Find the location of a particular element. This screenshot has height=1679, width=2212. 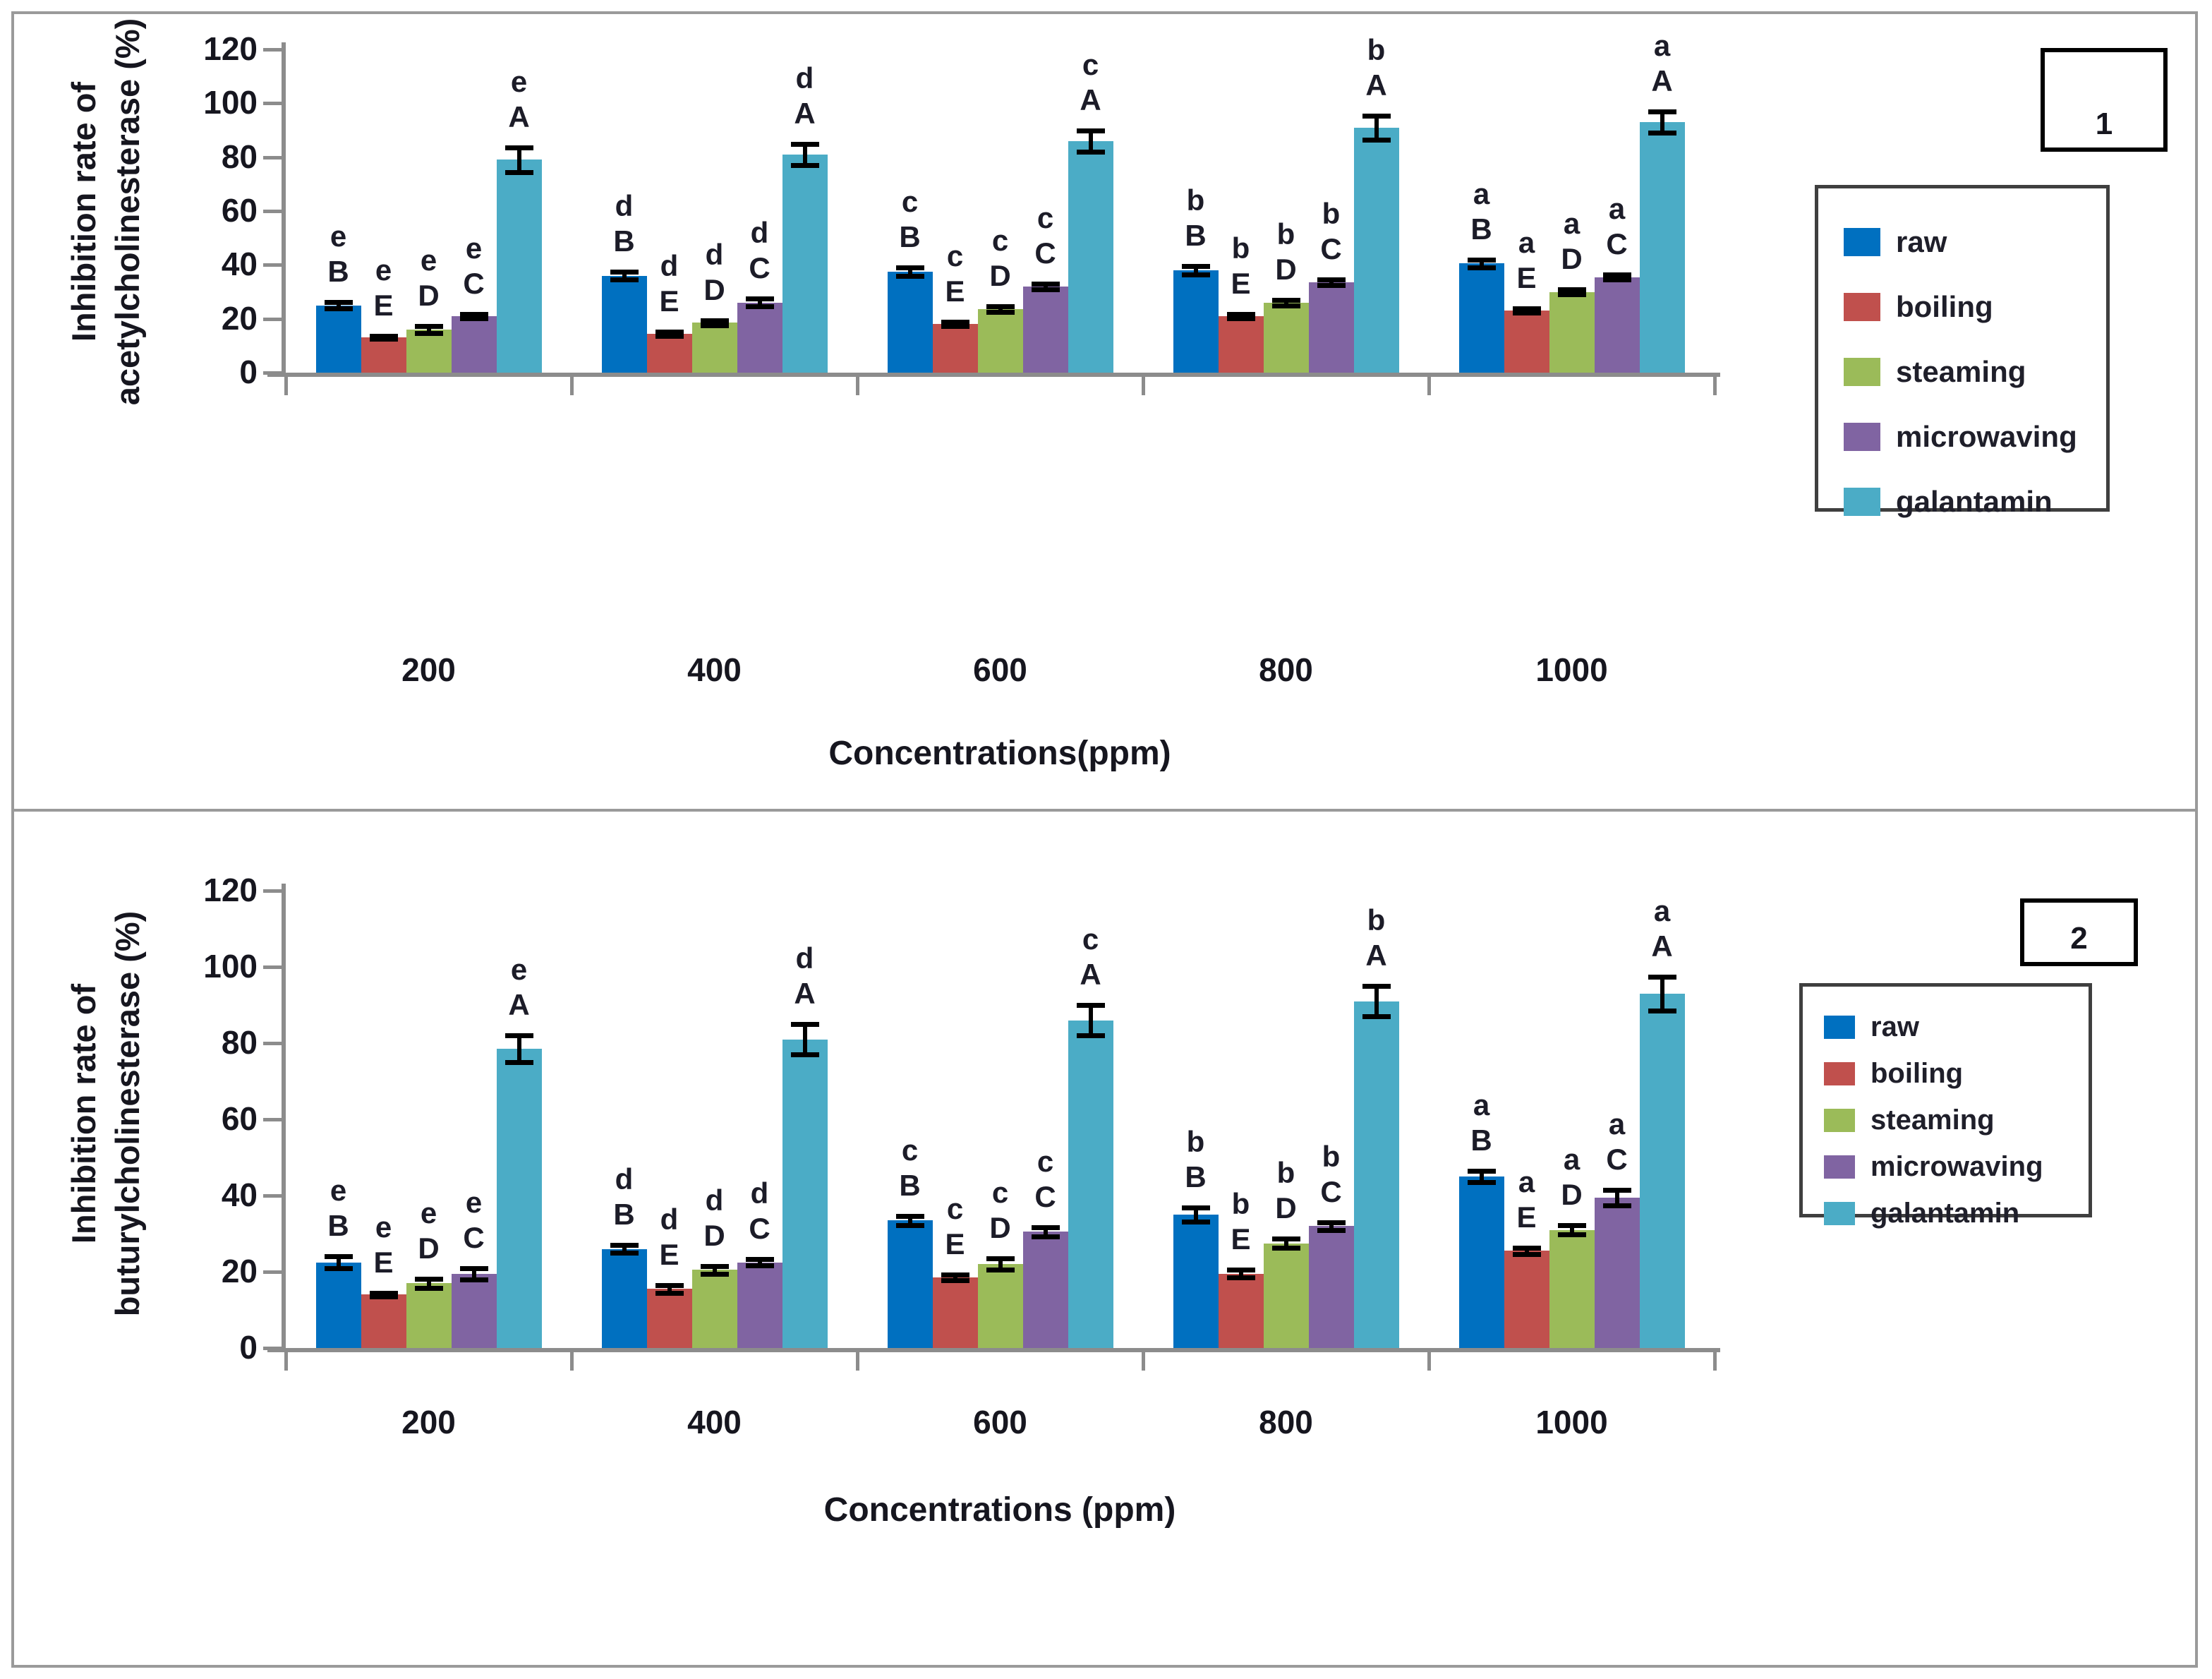

group-letter: a is located at coordinates (1617, 1124).